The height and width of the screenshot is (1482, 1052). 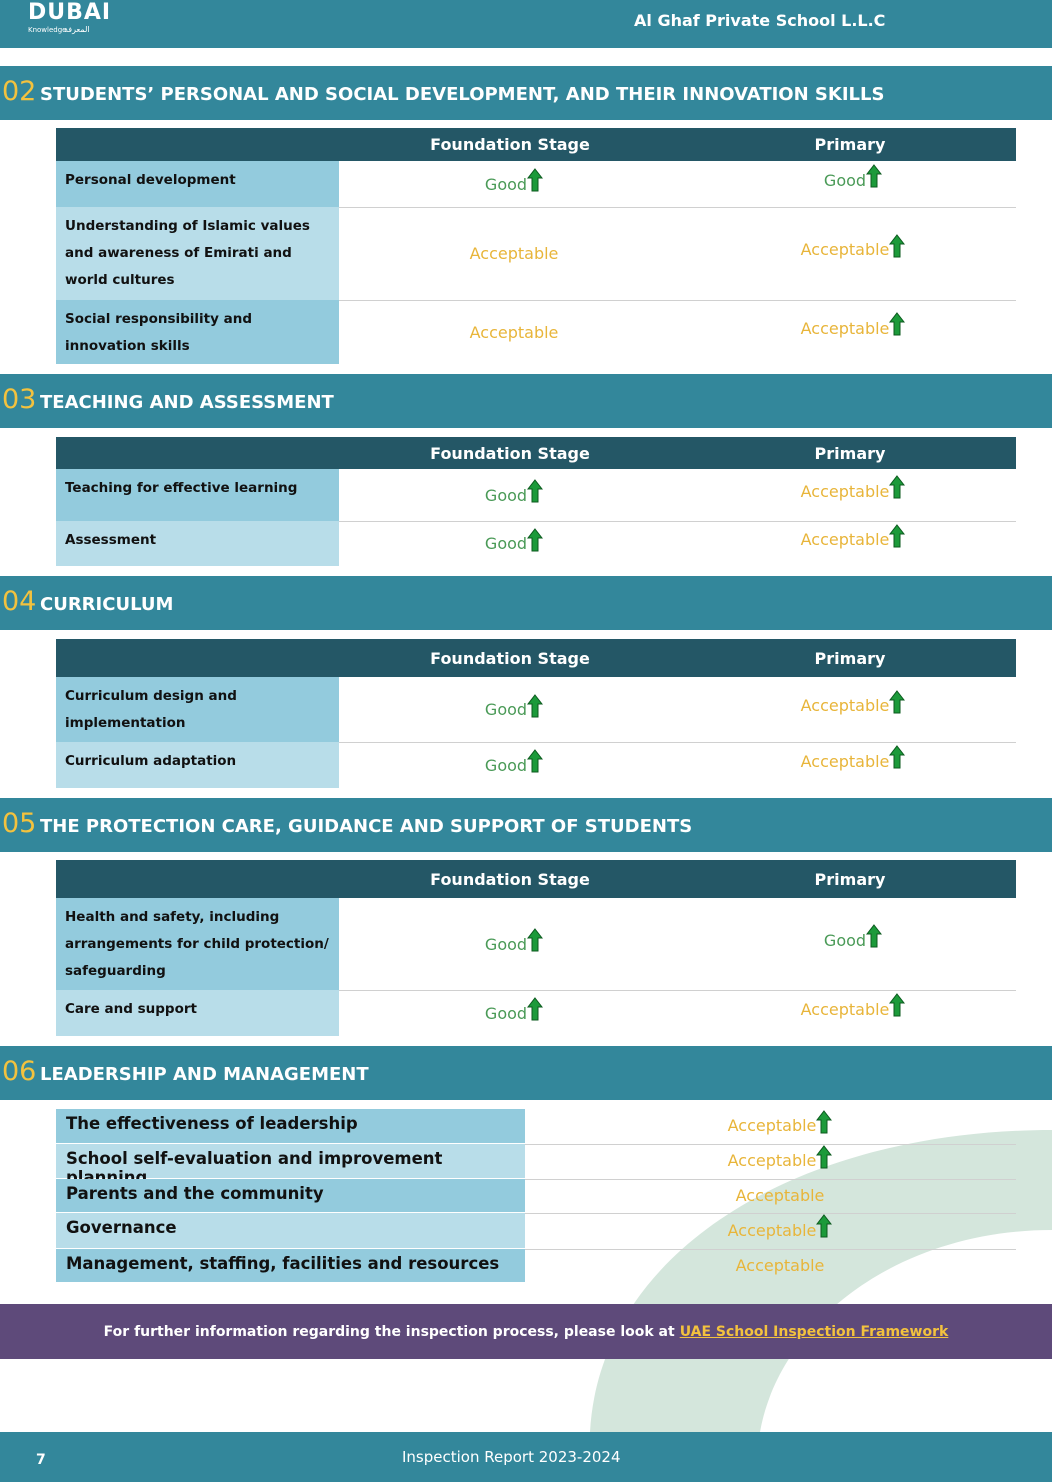 I want to click on section-bar: 03 TEACHING AND ASSESSMENT, so click(x=526, y=401).